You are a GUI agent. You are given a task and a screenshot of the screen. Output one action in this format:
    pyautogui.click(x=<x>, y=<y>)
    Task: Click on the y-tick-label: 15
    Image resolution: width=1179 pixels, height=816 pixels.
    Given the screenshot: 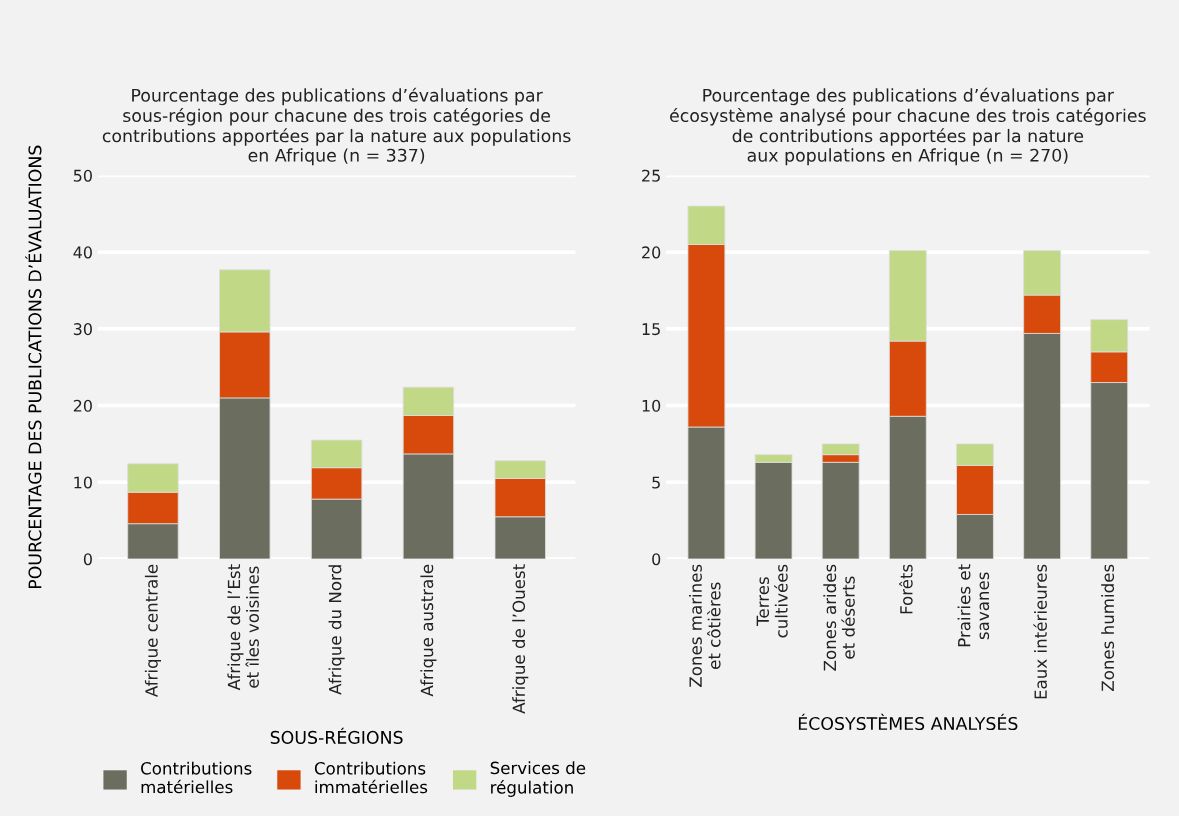 What is the action you would take?
    pyautogui.click(x=651, y=329)
    